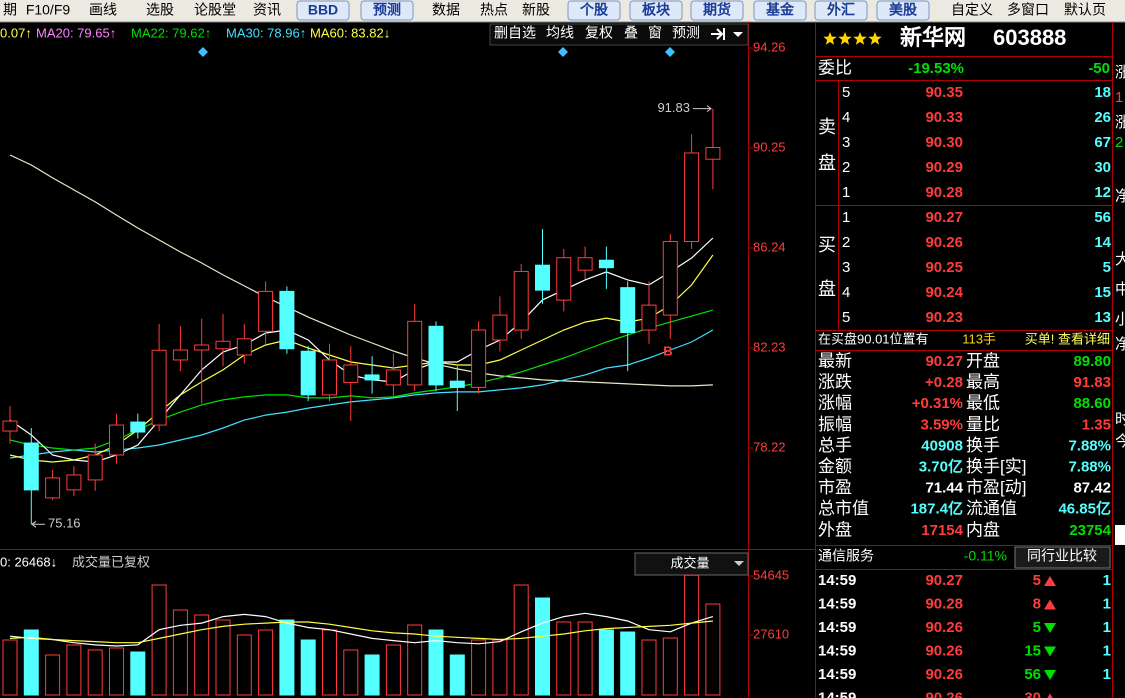 This screenshot has height=698, width=1125. What do you see at coordinates (738, 34) in the screenshot?
I see `menu-icon` at bounding box center [738, 34].